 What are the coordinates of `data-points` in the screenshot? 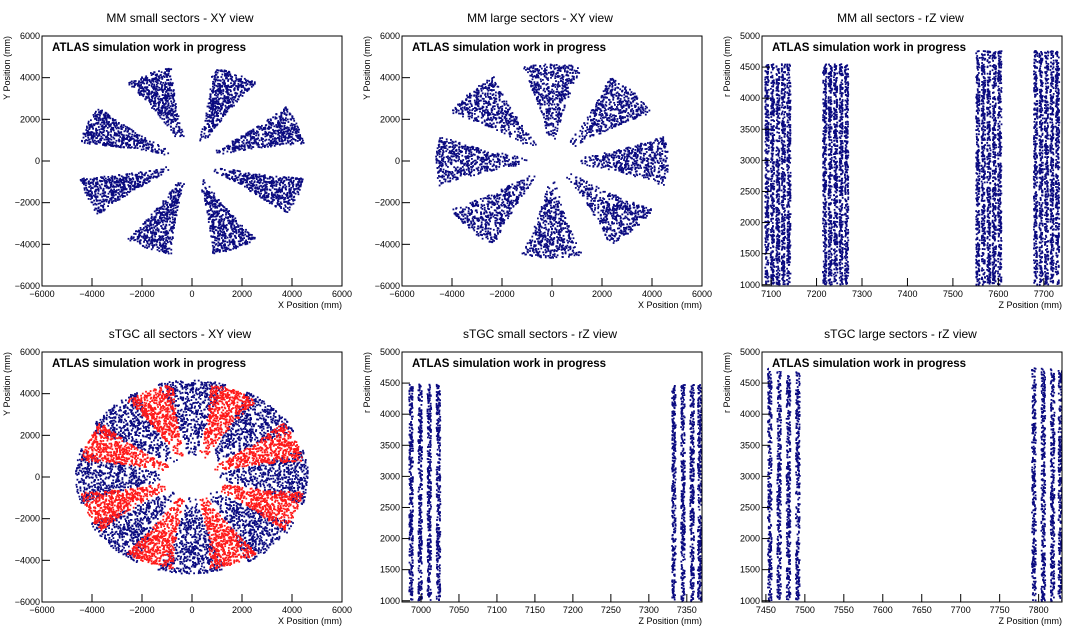 It's located at (552, 161).